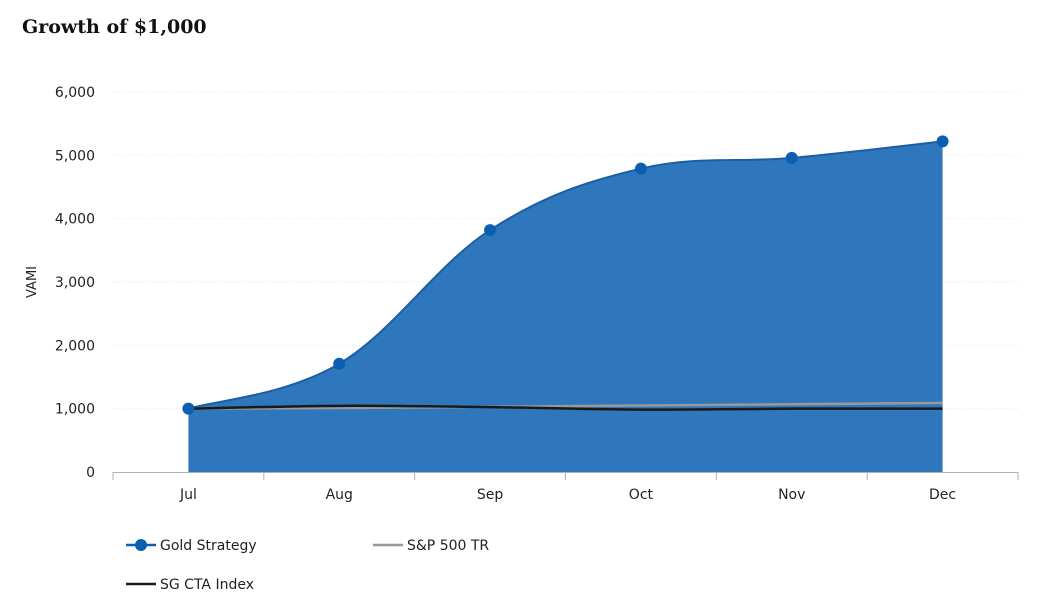 The width and height of the screenshot is (1042, 610). What do you see at coordinates (114, 27) in the screenshot?
I see `chart-title: Growth of $1,000` at bounding box center [114, 27].